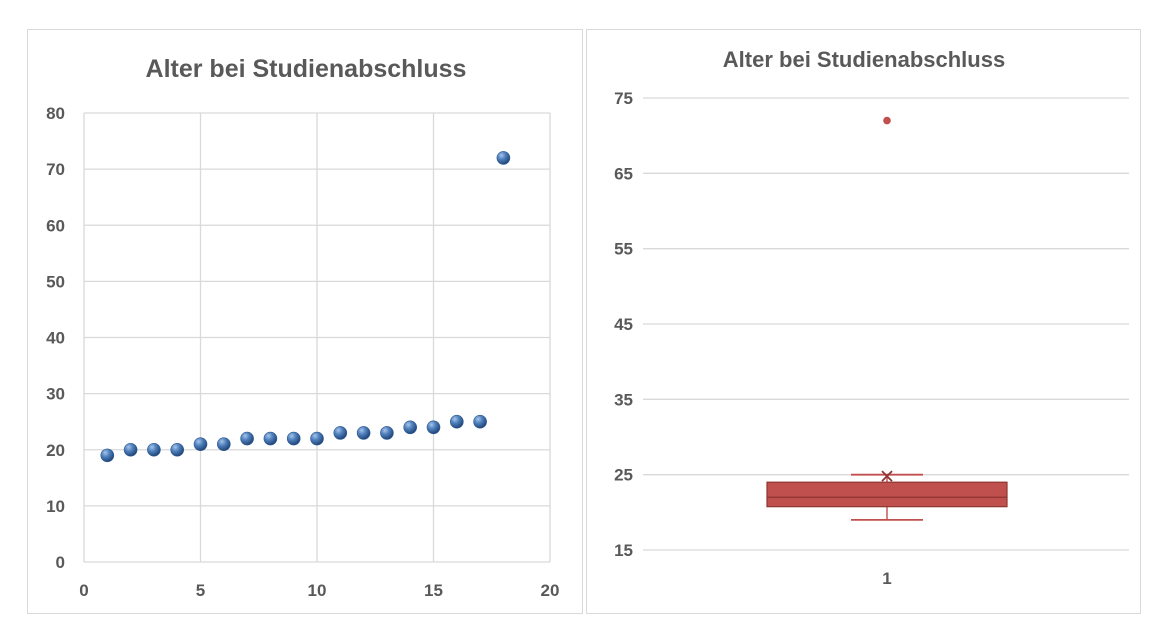 Image resolution: width=1170 pixels, height=644 pixels. What do you see at coordinates (864, 59) in the screenshot?
I see `box-plot-title: Alter bei Studienabschluss` at bounding box center [864, 59].